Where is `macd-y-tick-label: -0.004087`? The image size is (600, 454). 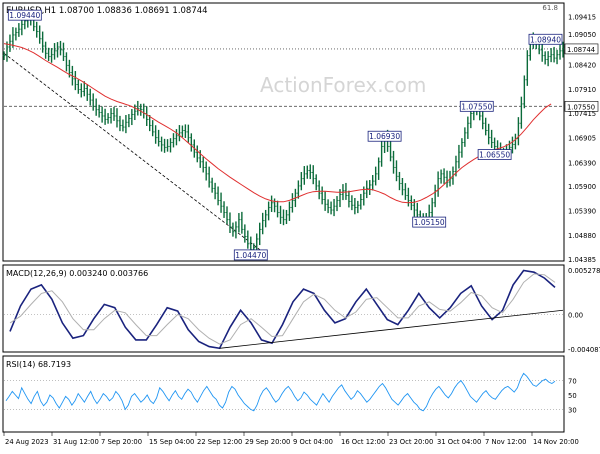 macd-y-tick-label: -0.004087 is located at coordinates (584, 350).